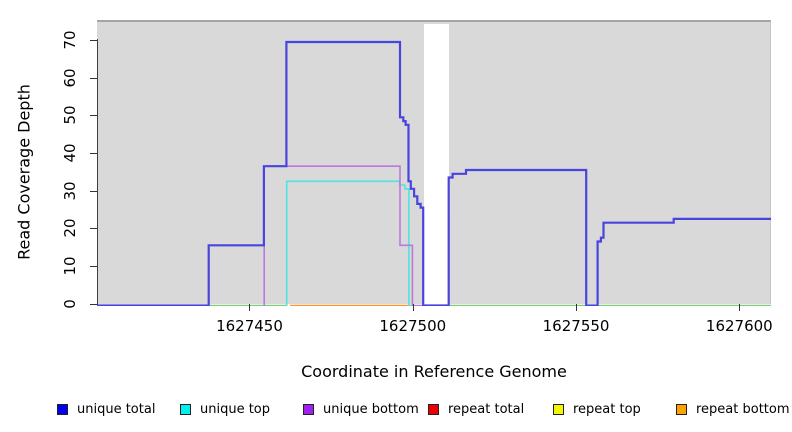 The image size is (792, 432). I want to click on coverage-gap-region, so click(436, 164).